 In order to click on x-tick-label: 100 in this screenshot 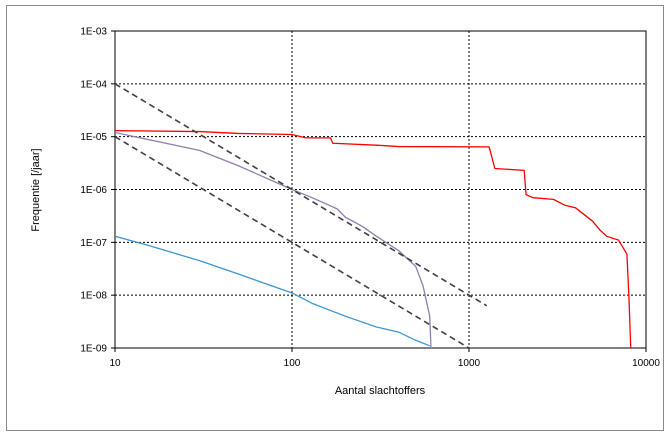, I will do `click(292, 363)`.